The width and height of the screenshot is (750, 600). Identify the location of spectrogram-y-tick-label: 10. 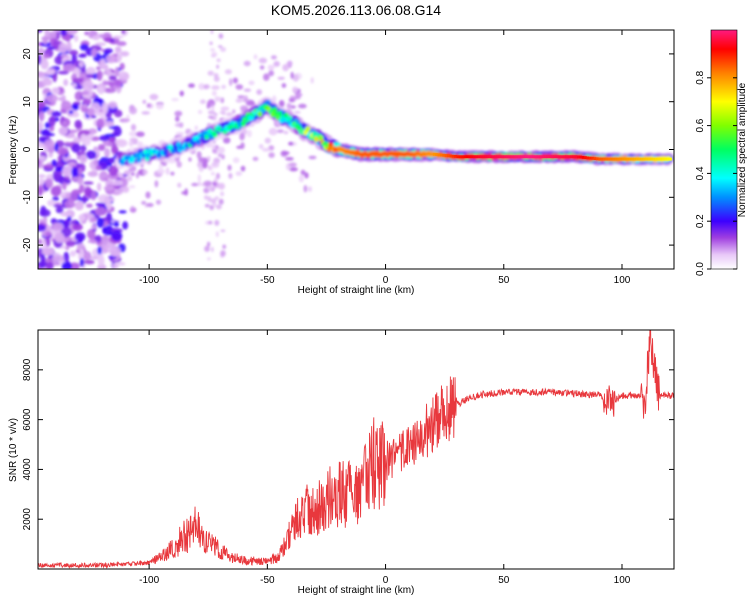
(27, 102).